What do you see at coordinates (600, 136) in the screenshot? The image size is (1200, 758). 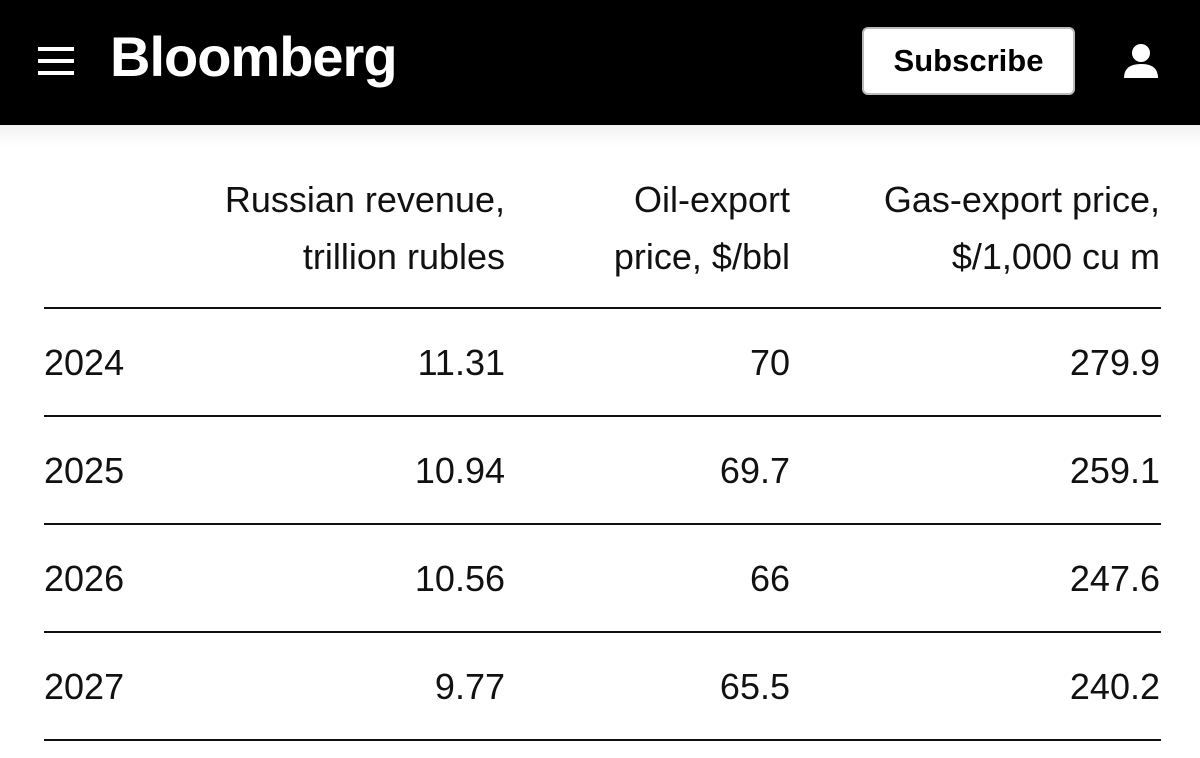 I see `header-shadow` at bounding box center [600, 136].